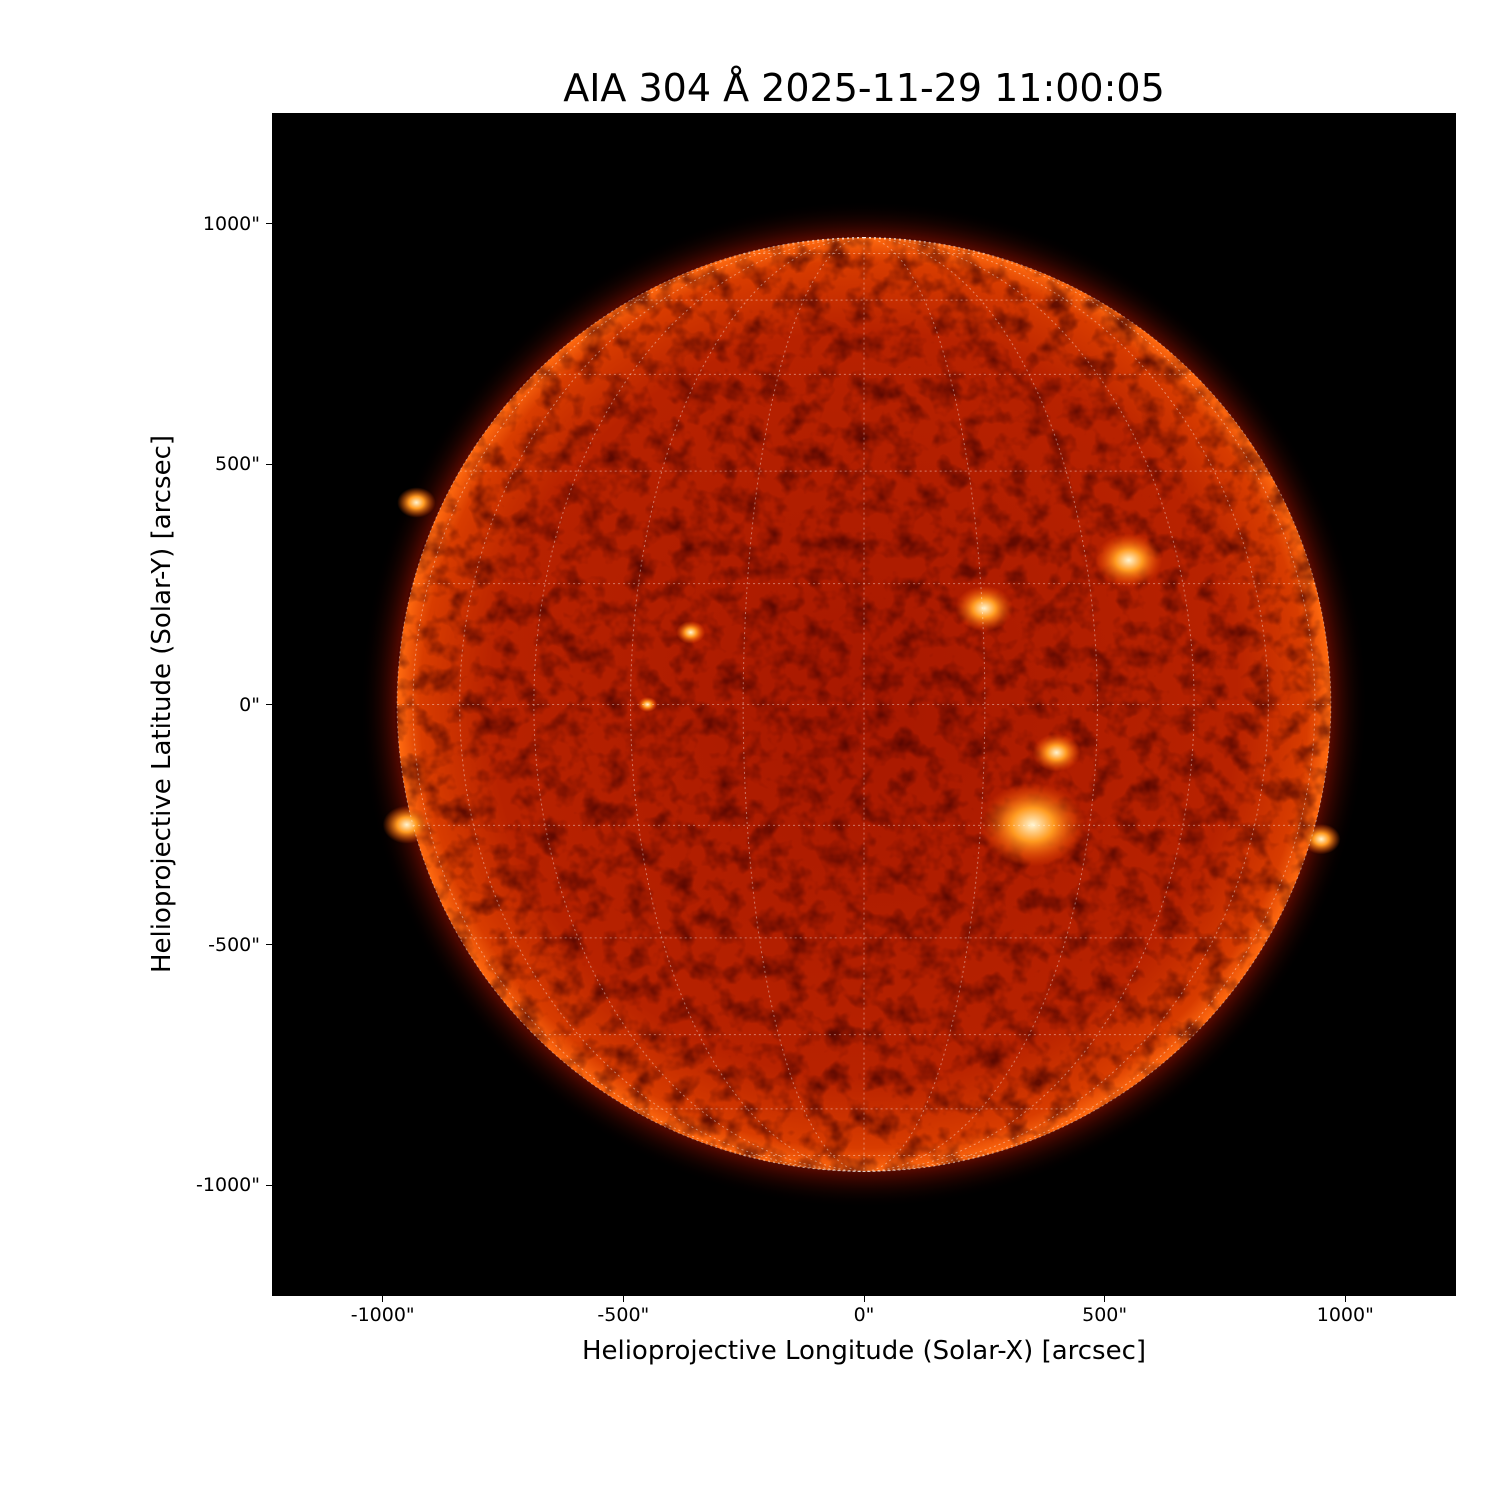 The width and height of the screenshot is (1500, 1500). What do you see at coordinates (234, 944) in the screenshot?
I see `y-tick-label: -500"` at bounding box center [234, 944].